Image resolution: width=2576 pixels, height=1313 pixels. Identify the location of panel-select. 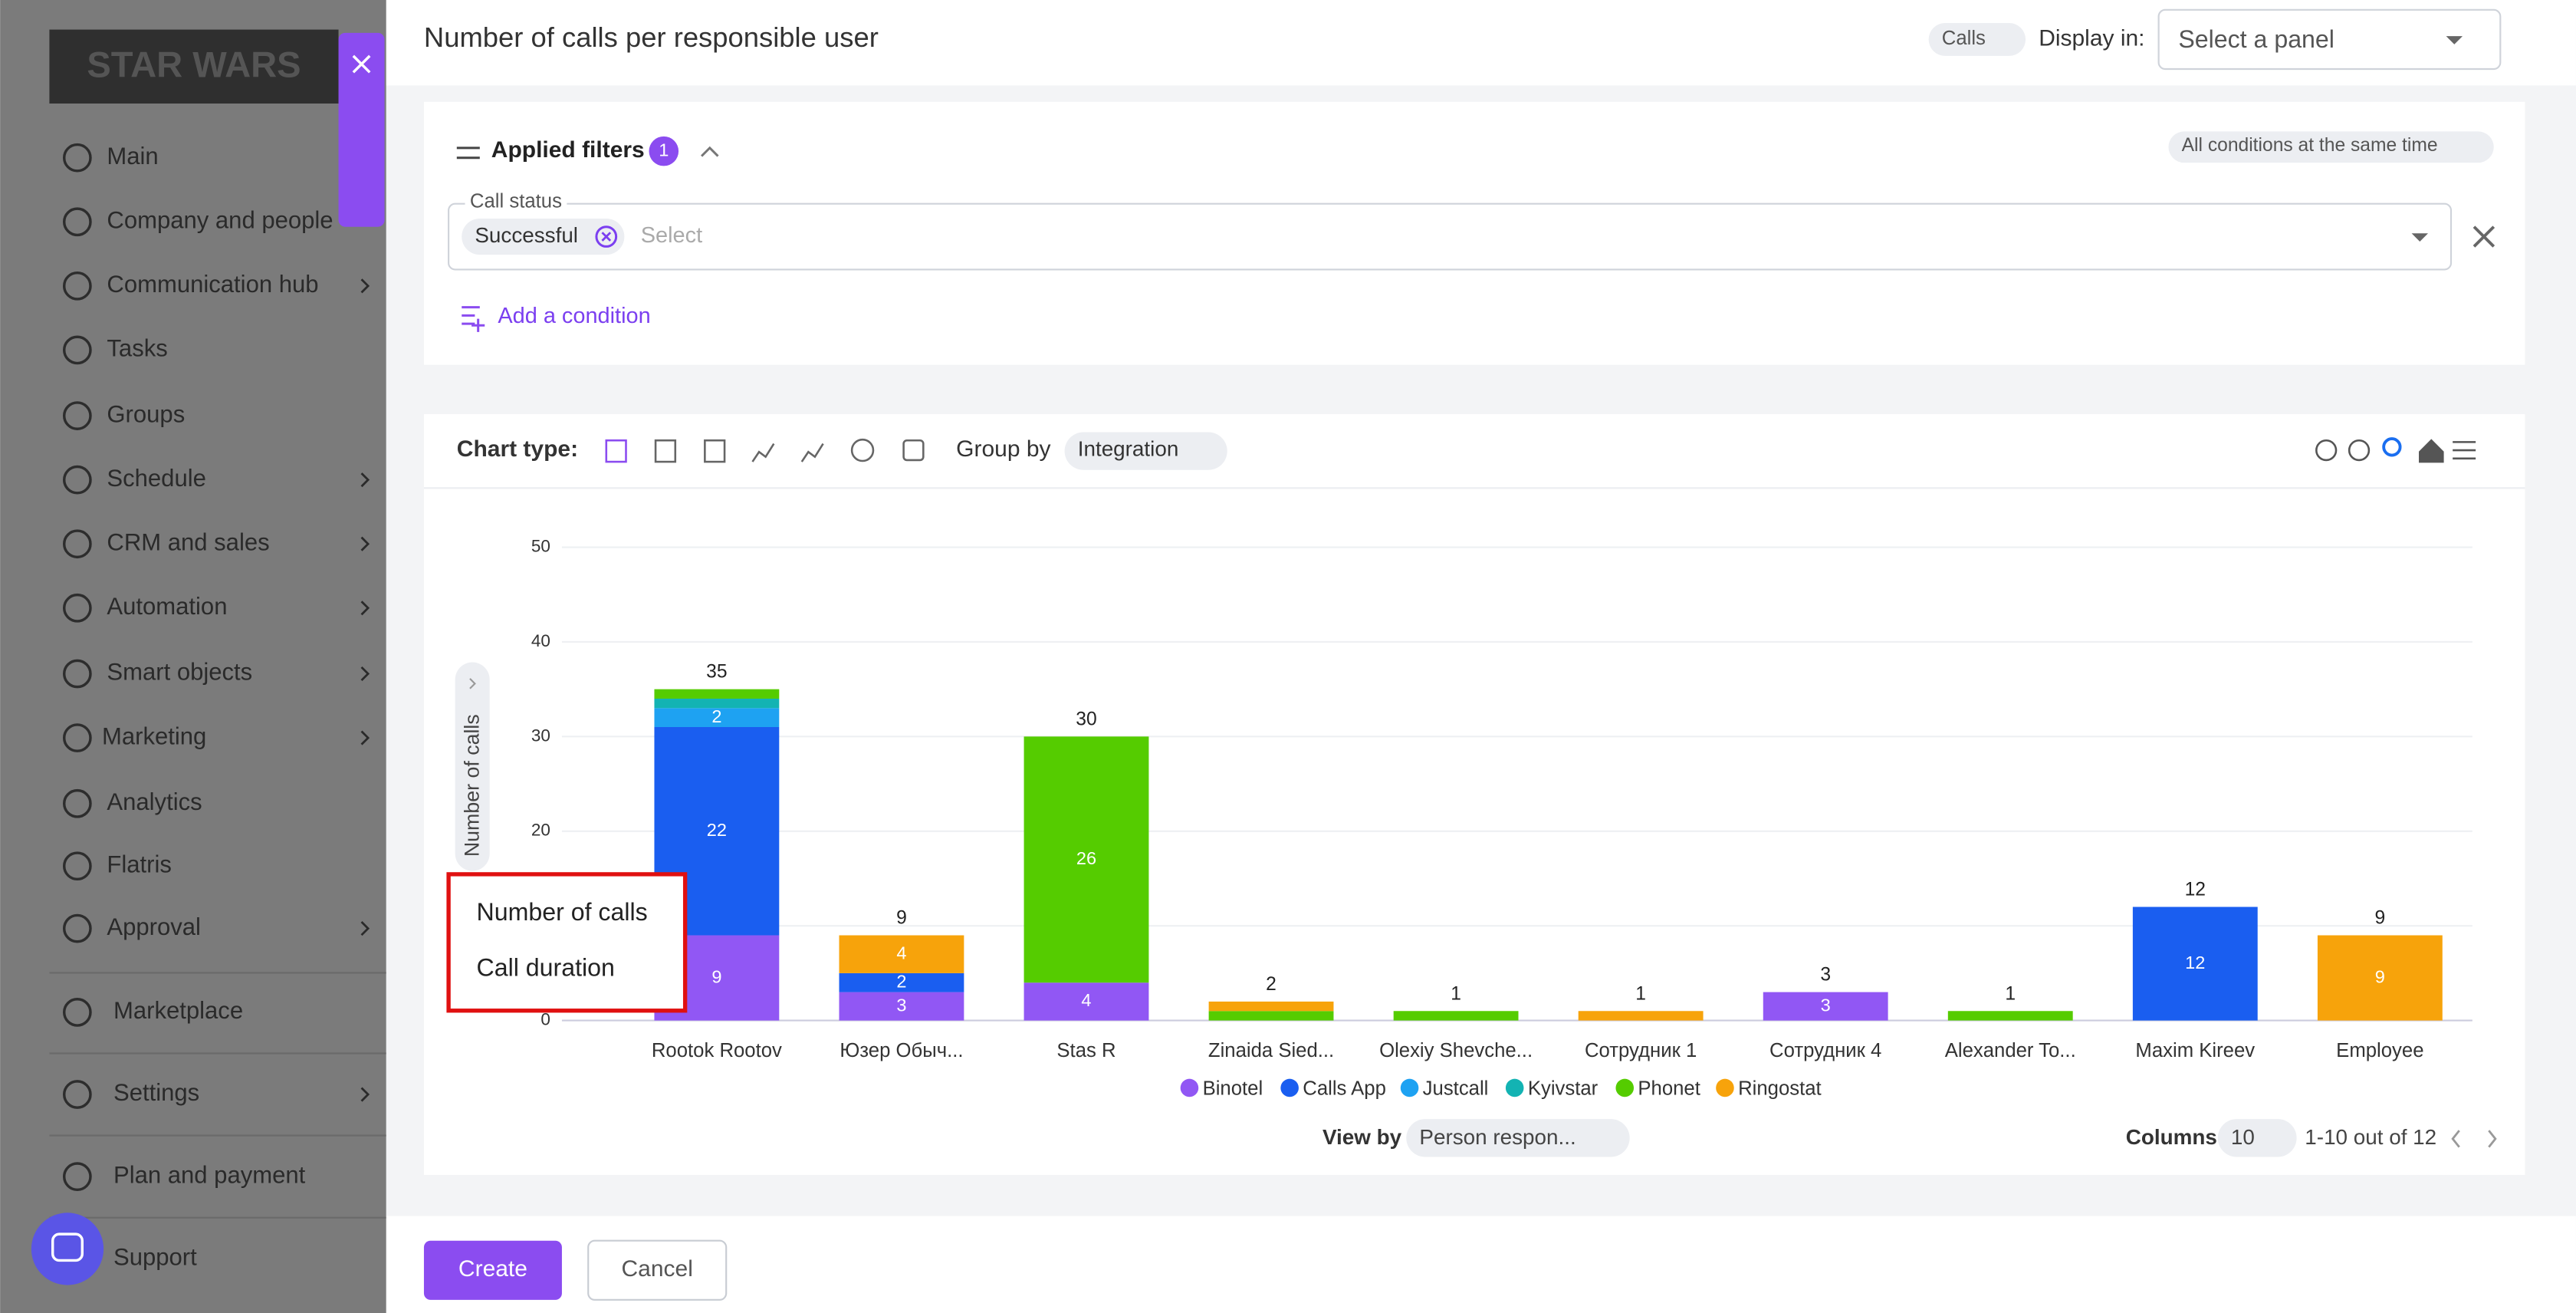
(2330, 39).